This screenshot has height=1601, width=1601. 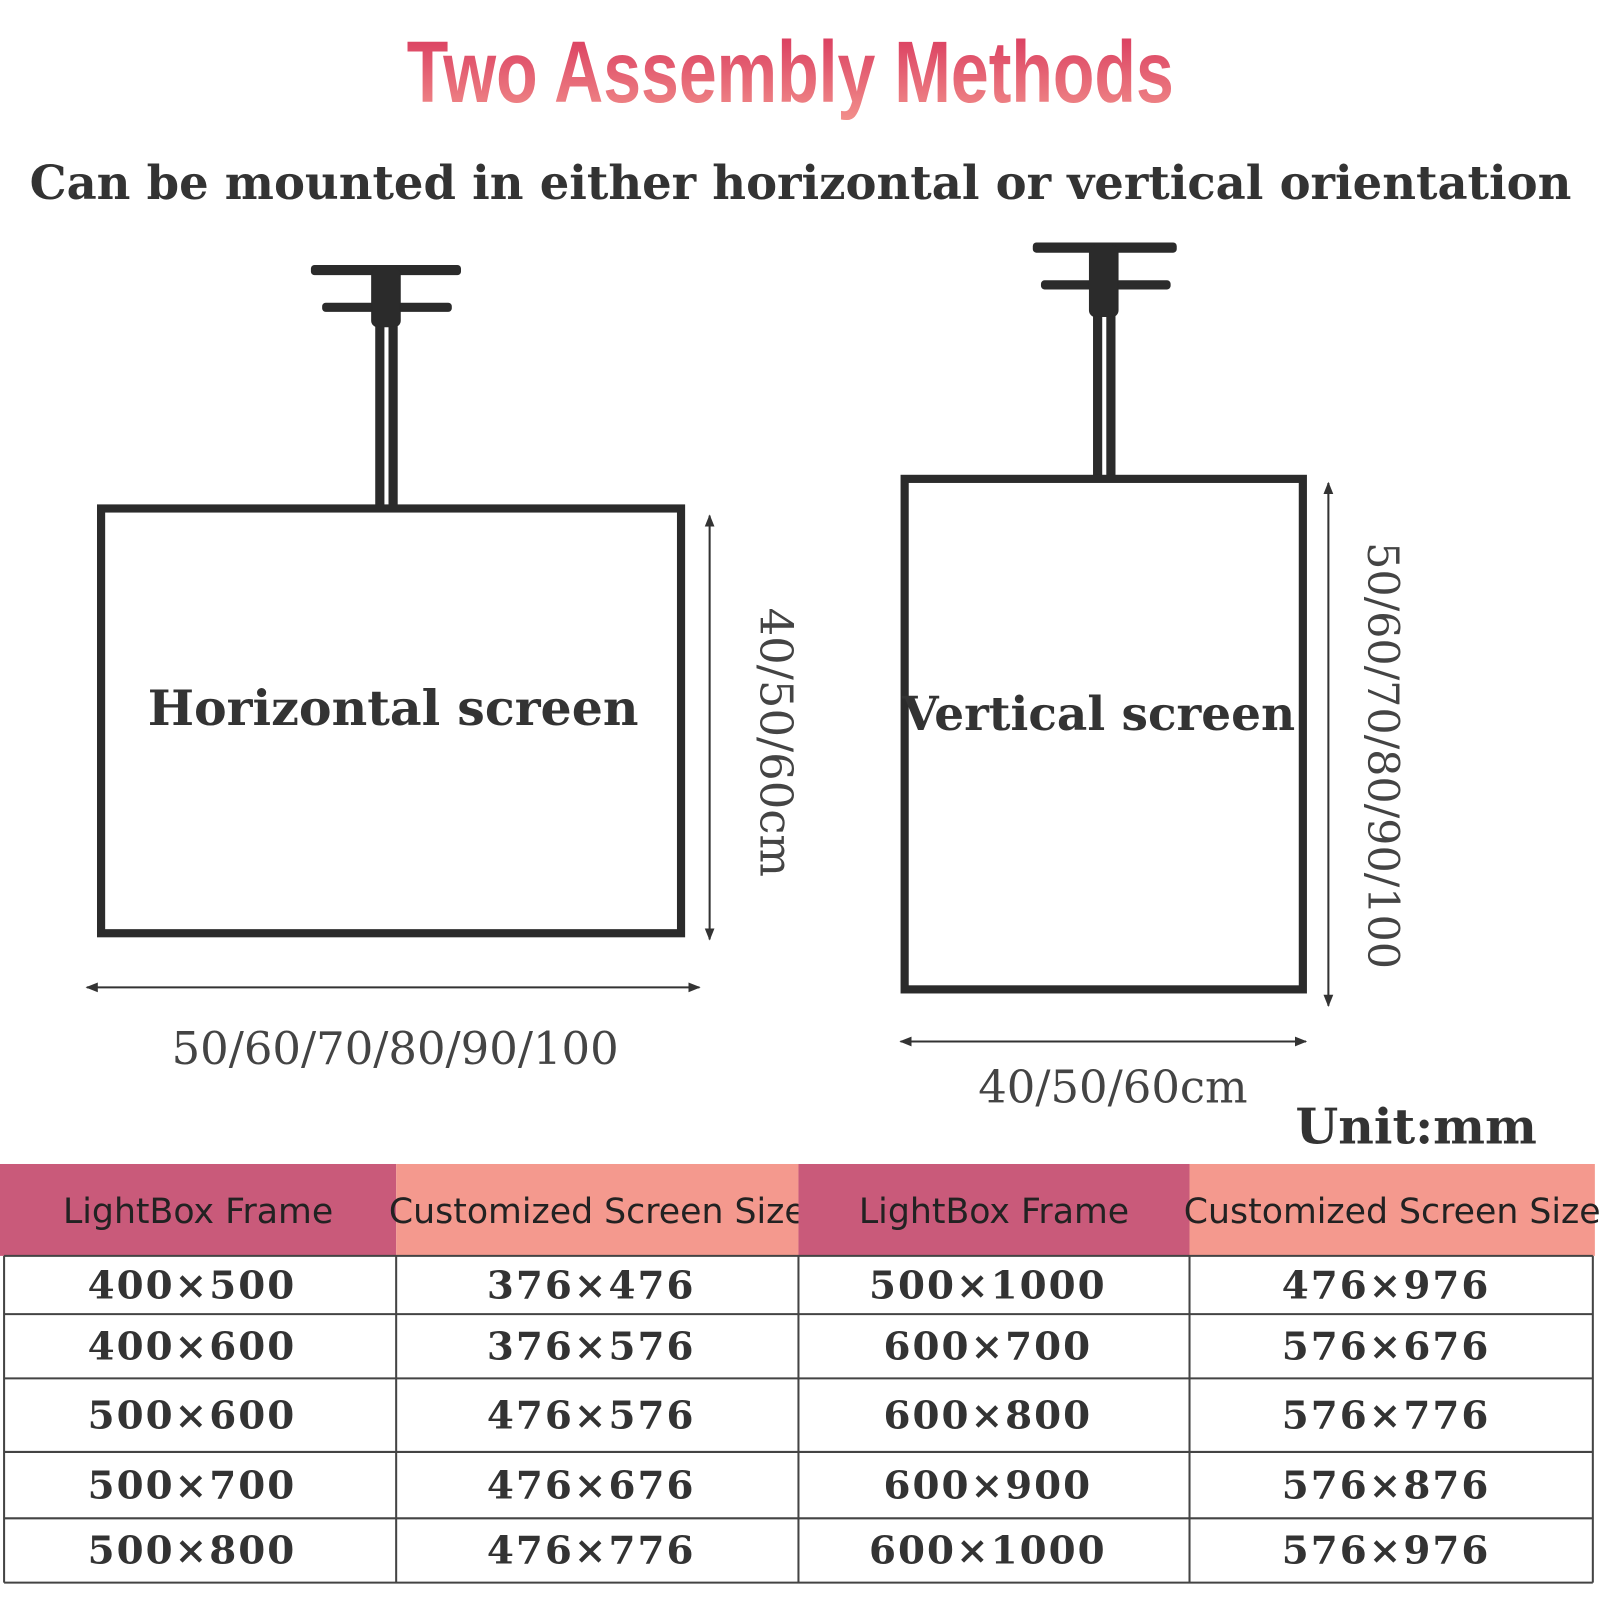 I want to click on title: Two Assembly Methods, so click(x=790, y=72).